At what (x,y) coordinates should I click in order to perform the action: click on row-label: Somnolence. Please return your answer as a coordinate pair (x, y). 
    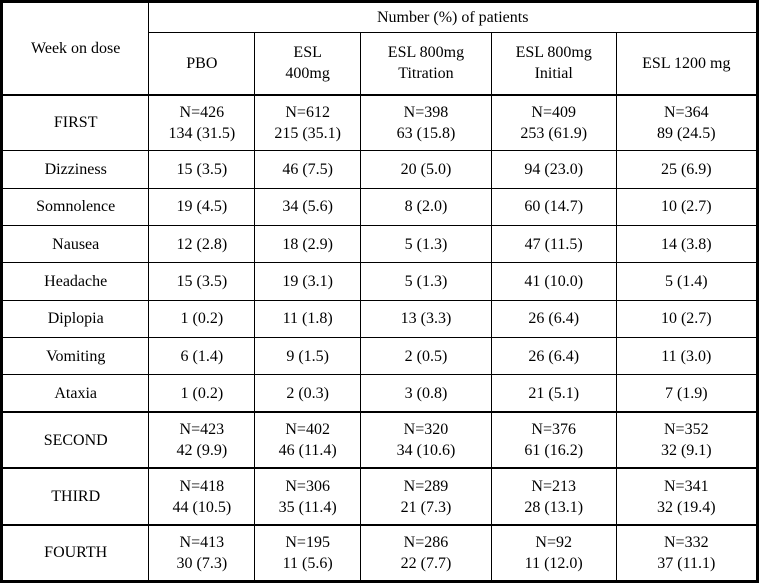
    Looking at the image, I should click on (75, 207).